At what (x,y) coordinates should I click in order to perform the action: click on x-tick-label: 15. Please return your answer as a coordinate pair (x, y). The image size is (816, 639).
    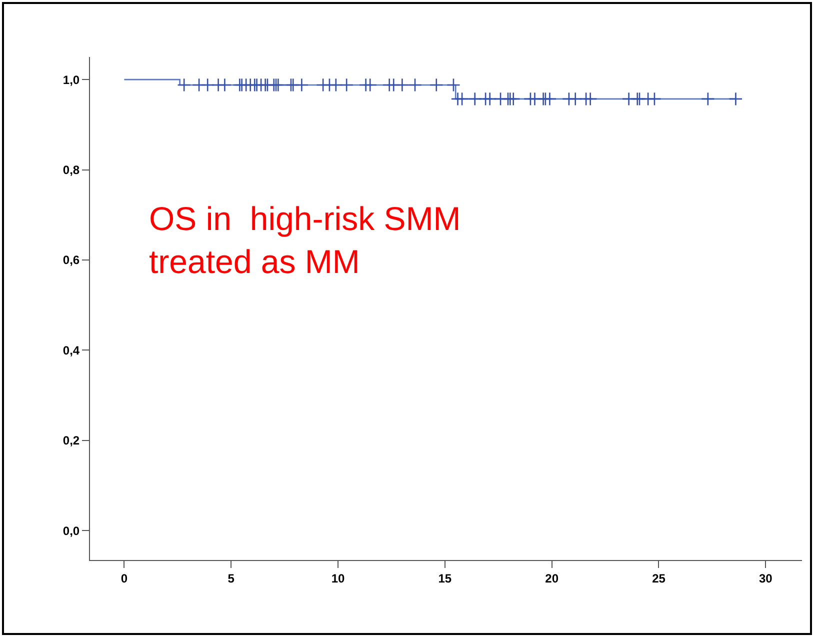
    Looking at the image, I should click on (445, 578).